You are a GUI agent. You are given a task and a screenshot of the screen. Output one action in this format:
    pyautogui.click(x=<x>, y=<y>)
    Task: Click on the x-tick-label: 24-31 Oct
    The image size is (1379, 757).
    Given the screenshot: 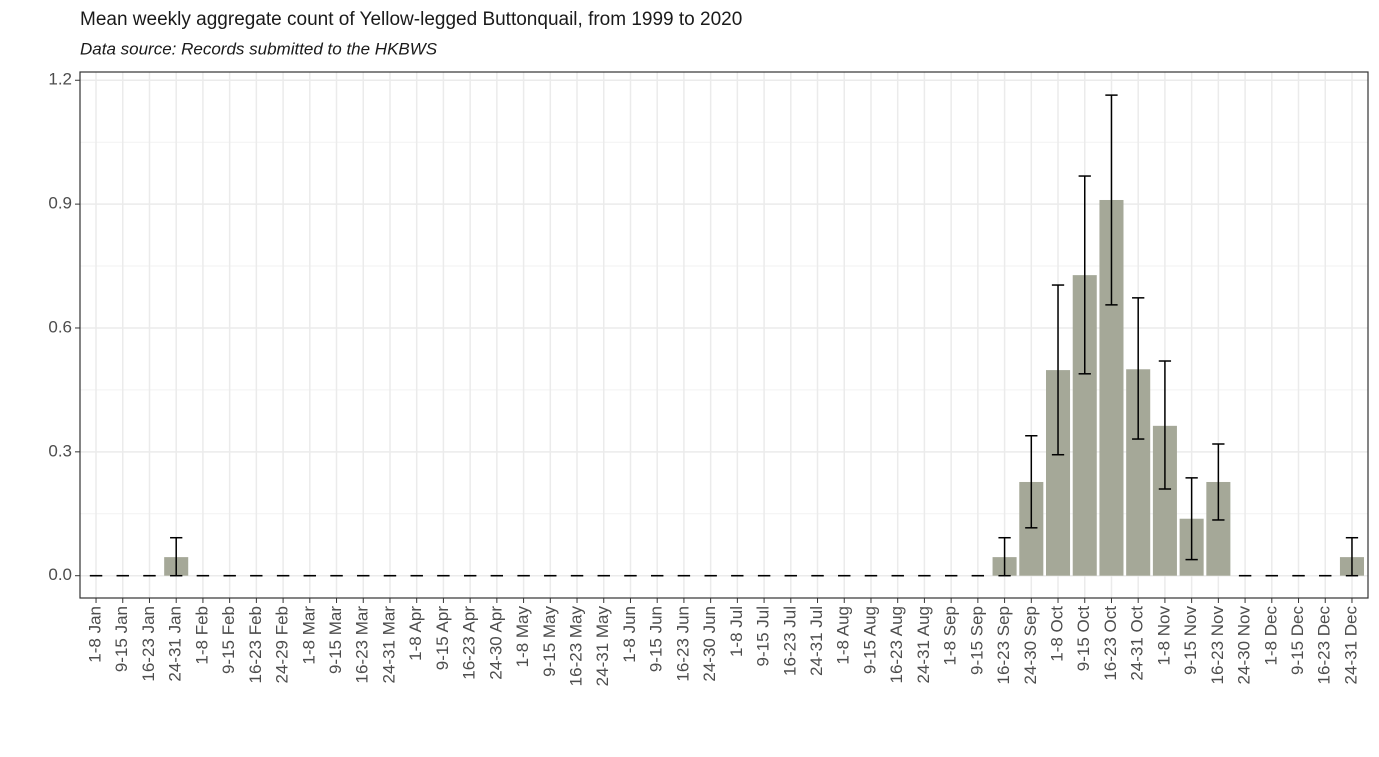 What is the action you would take?
    pyautogui.click(x=1137, y=643)
    